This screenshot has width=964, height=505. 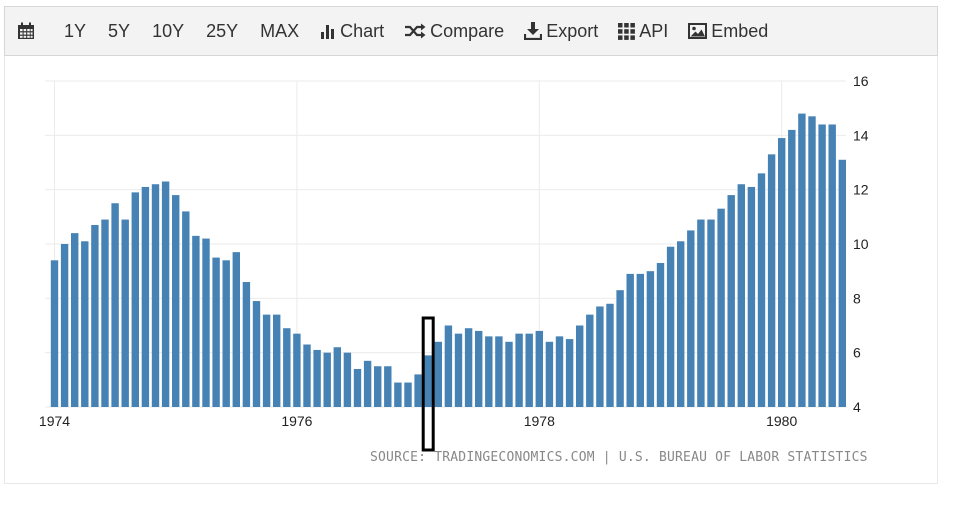 What do you see at coordinates (861, 135) in the screenshot?
I see `y-tick-label: 14` at bounding box center [861, 135].